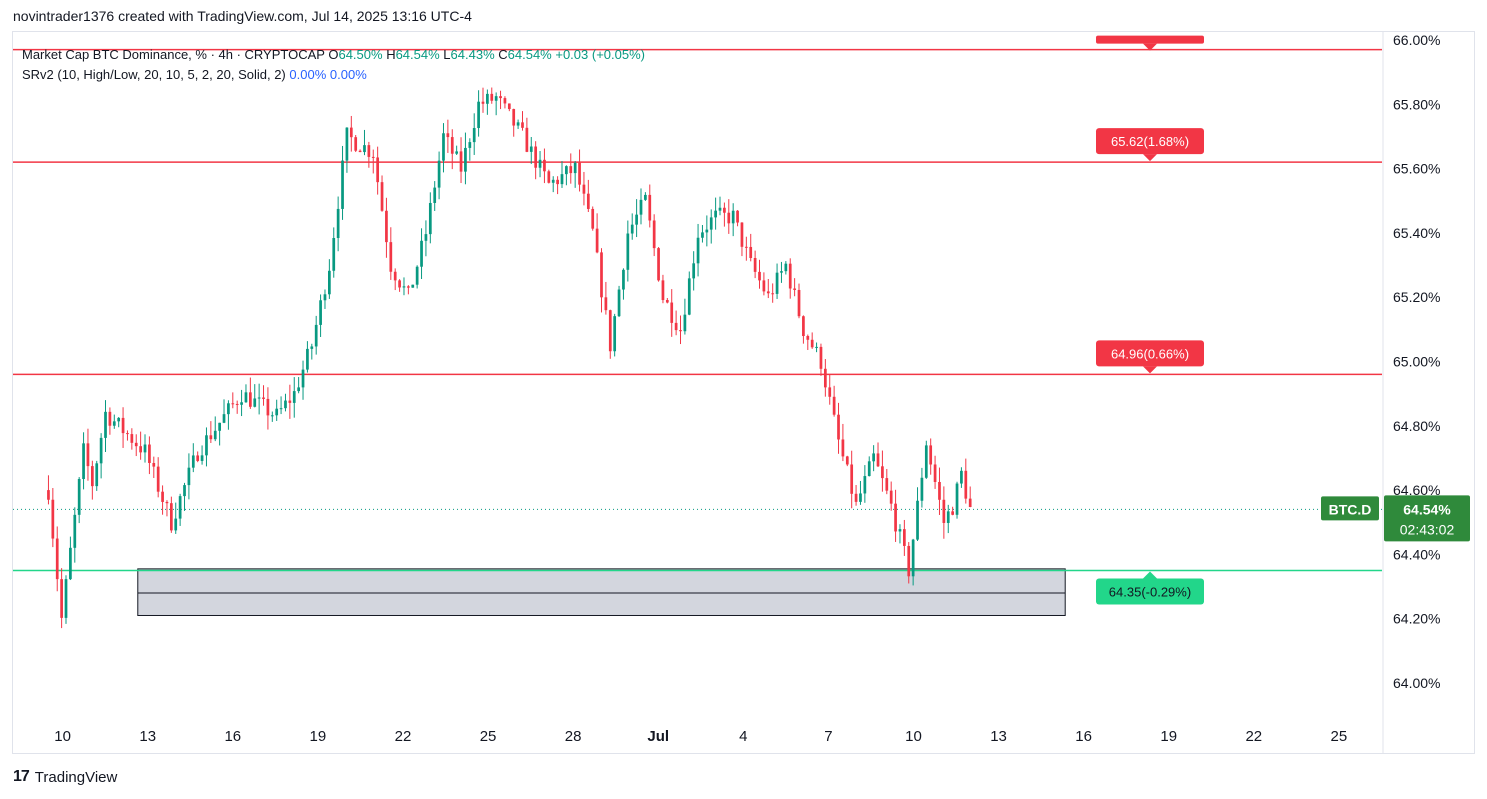 The height and width of the screenshot is (799, 1487). I want to click on legend-open-value: 64.50%, so click(360, 54).